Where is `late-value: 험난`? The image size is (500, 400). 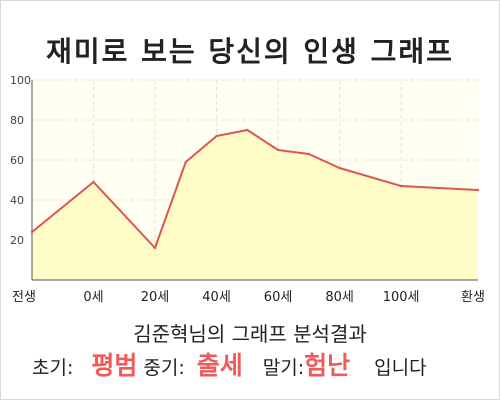 late-value: 험난 is located at coordinates (327, 365).